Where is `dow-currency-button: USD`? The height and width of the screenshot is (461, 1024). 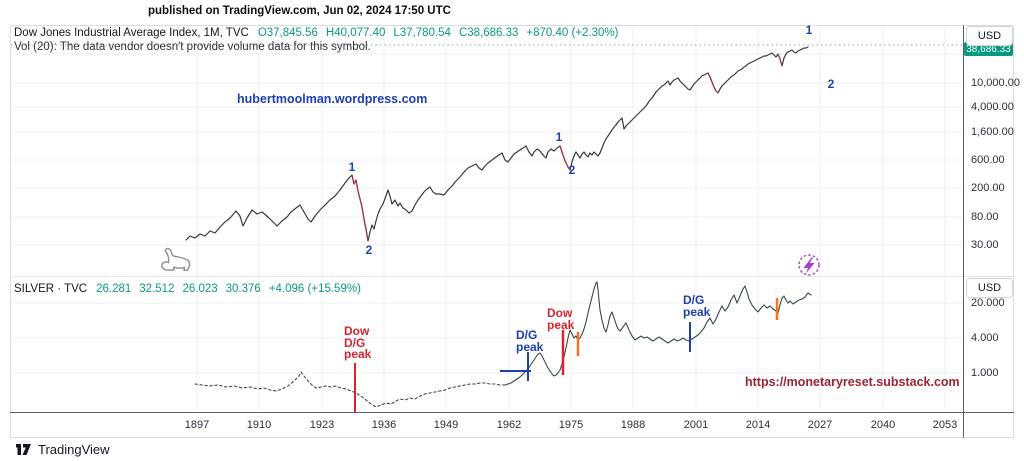 dow-currency-button: USD is located at coordinates (989, 36).